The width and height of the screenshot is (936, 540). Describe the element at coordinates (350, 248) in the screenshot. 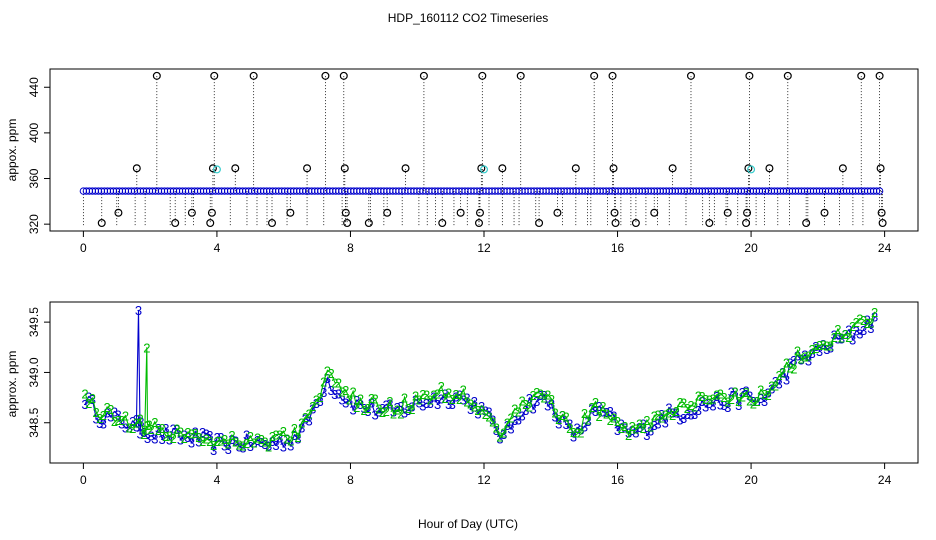

I see `x-tick-label: 8` at that location.